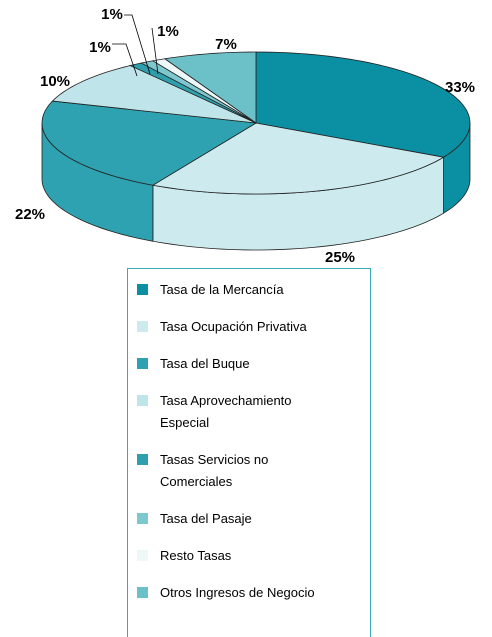 This screenshot has height=637, width=492. What do you see at coordinates (205, 363) in the screenshot?
I see `legend-label: Tasa del Buque` at bounding box center [205, 363].